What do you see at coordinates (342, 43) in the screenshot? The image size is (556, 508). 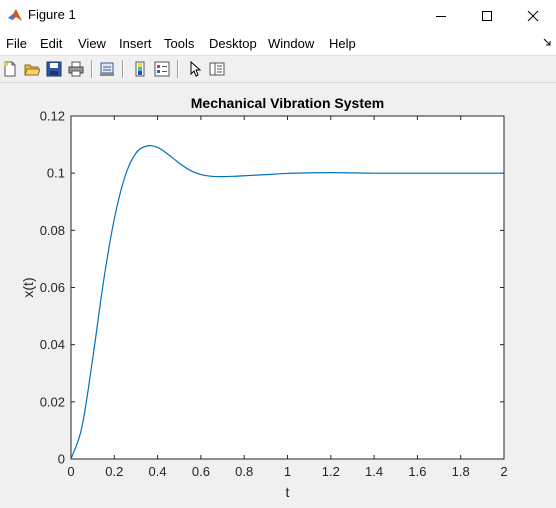 I see `menu-help: Help` at bounding box center [342, 43].